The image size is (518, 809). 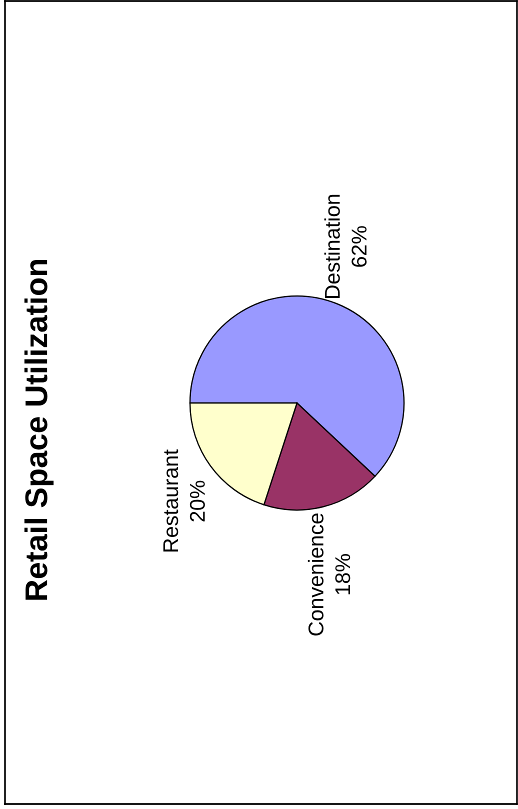 What do you see at coordinates (316, 574) in the screenshot?
I see `slice-label: Convenience` at bounding box center [316, 574].